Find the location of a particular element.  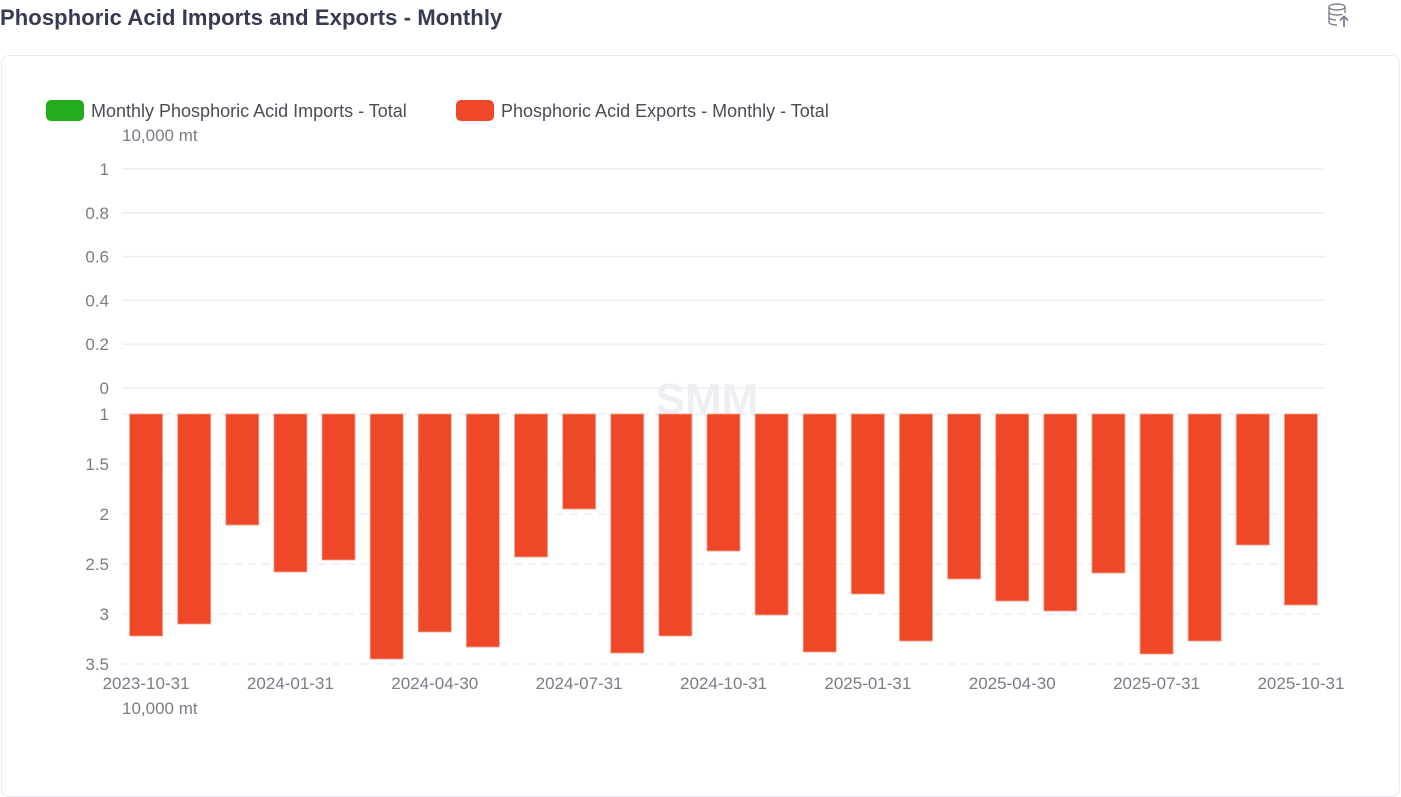

legend-label-imports: Monthly Phosphoric Acid Imports - Total is located at coordinates (249, 111).